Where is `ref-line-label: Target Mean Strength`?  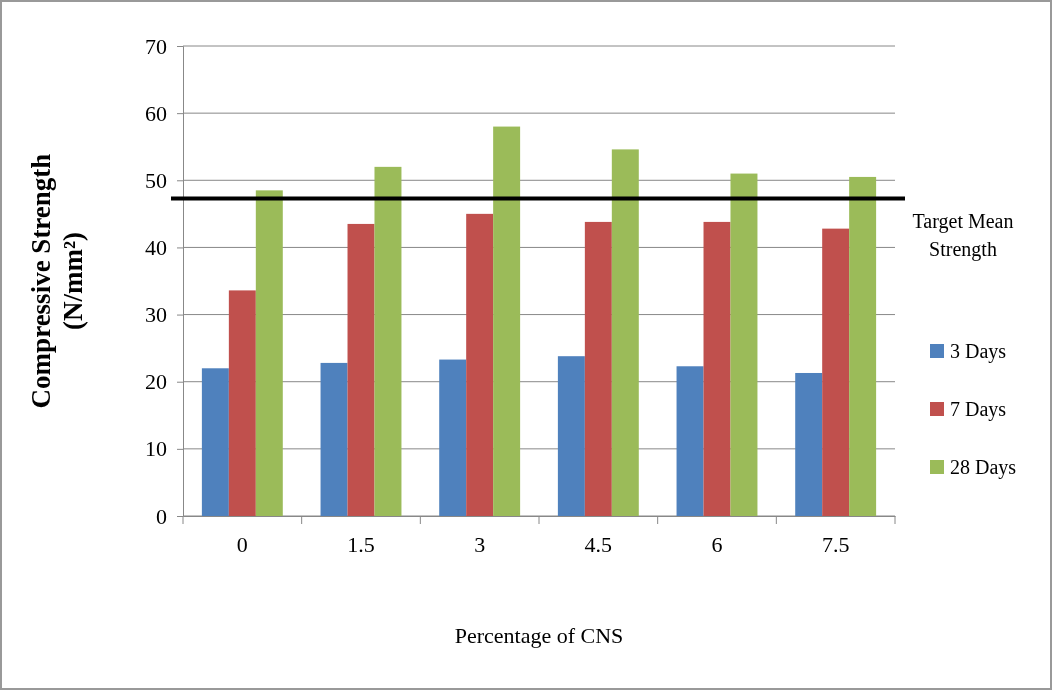
ref-line-label: Target Mean Strength is located at coordinates (963, 236).